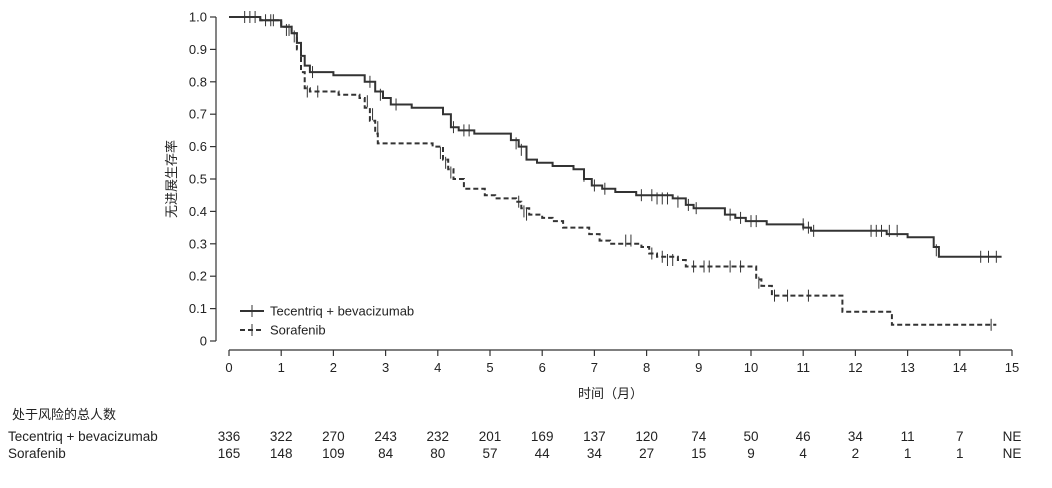 The image size is (1052, 488). What do you see at coordinates (385, 367) in the screenshot?
I see `x-tick-label: 3` at bounding box center [385, 367].